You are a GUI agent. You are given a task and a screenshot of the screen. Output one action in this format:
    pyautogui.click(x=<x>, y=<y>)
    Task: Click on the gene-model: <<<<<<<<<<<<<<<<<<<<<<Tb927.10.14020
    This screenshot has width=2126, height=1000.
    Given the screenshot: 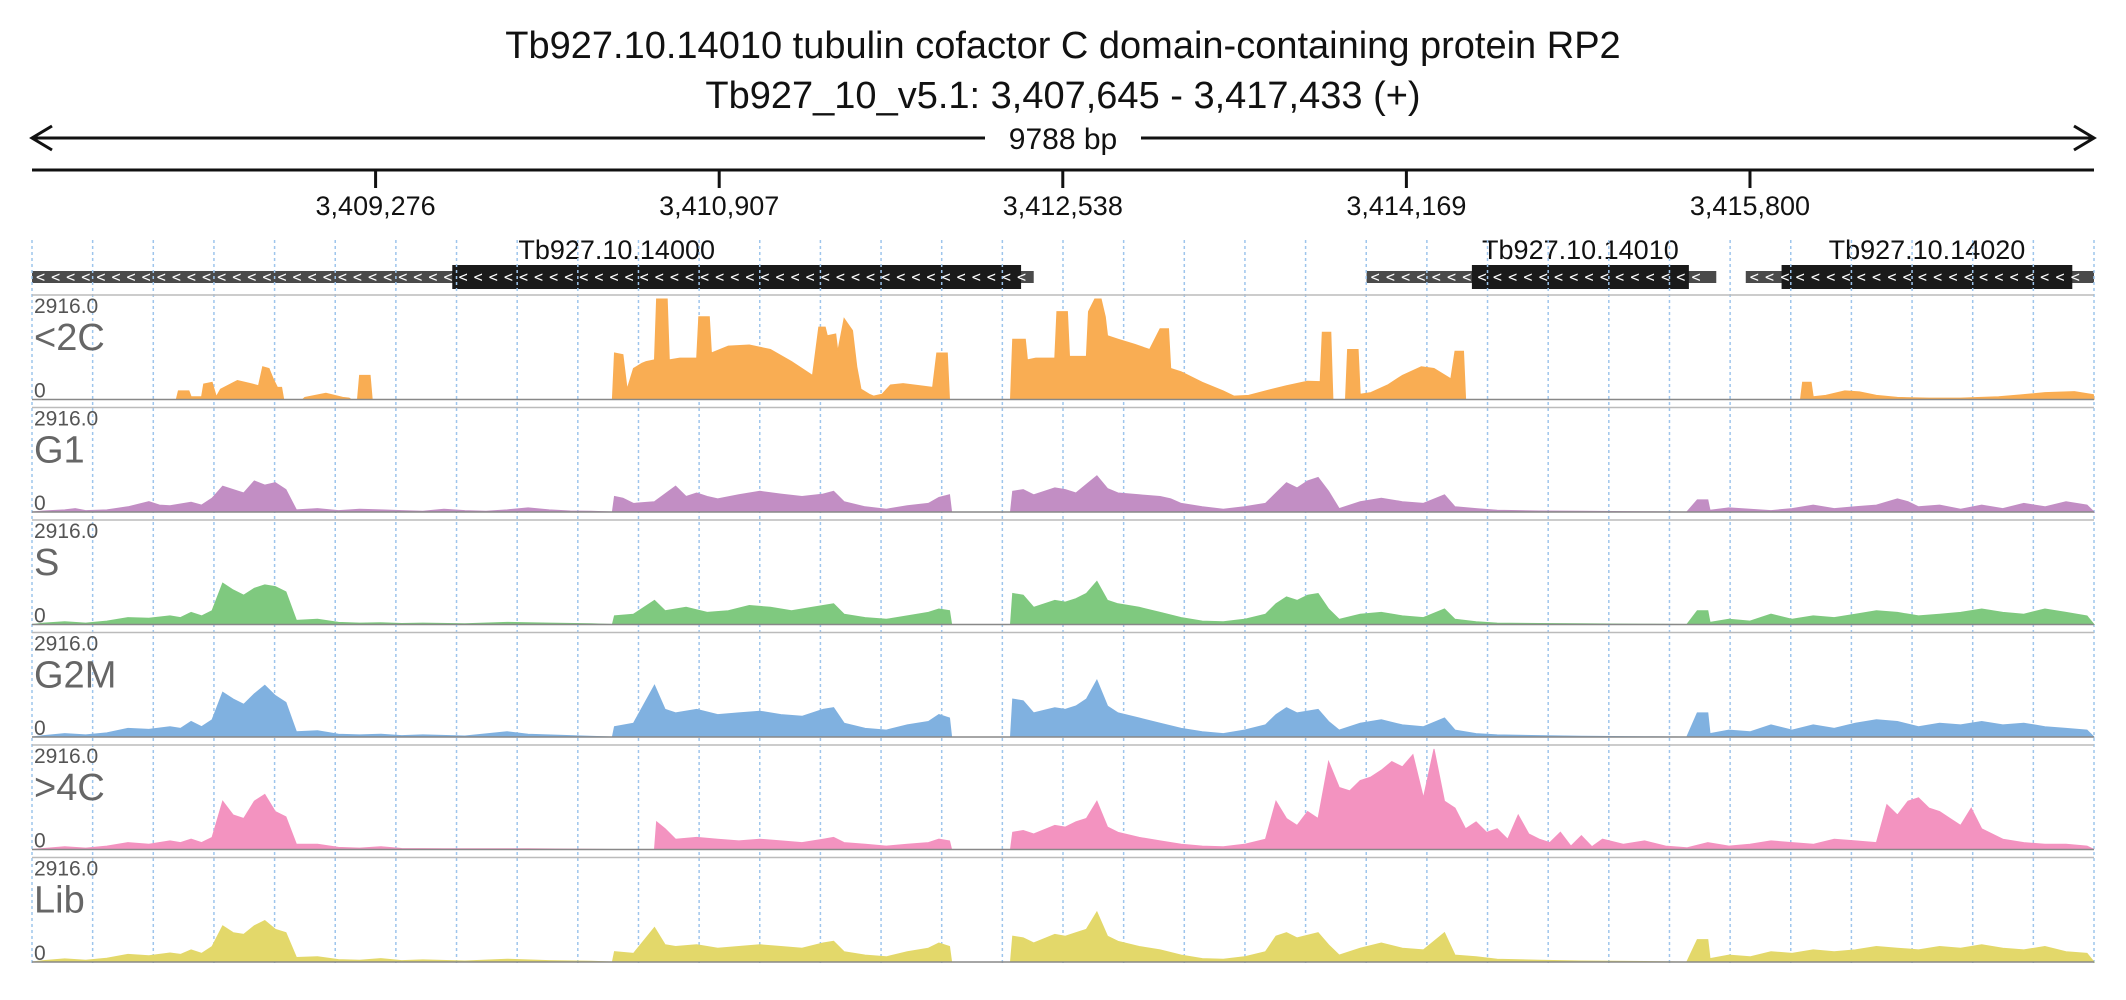 What is the action you would take?
    pyautogui.click(x=1919, y=262)
    